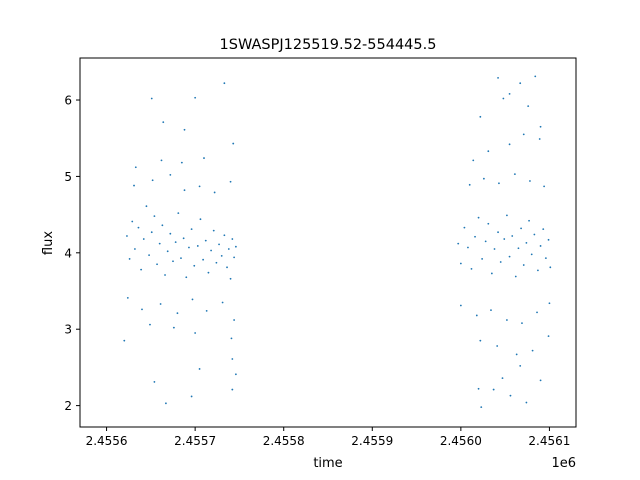 The height and width of the screenshot is (480, 640). I want to click on x-tick-label: 2.4559, so click(372, 441).